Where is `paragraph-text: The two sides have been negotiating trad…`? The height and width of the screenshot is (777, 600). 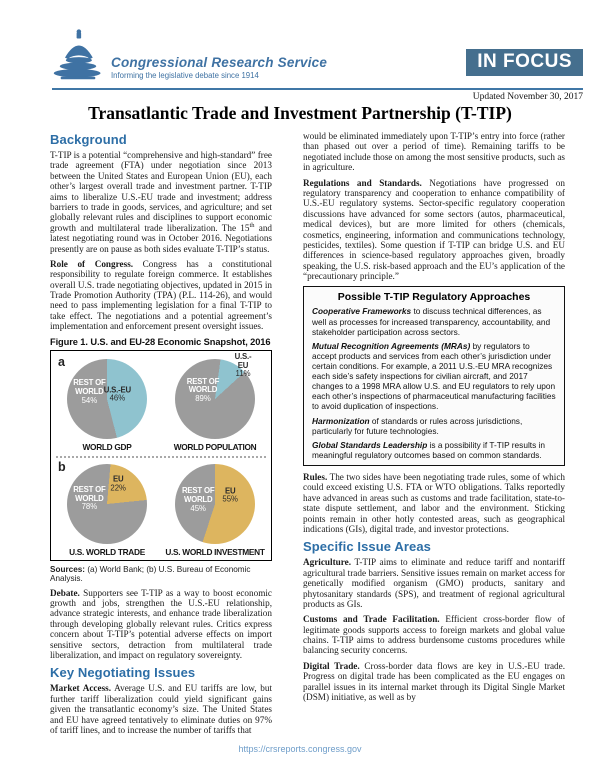 paragraph-text: The two sides have been negotiating trad… is located at coordinates (434, 503).